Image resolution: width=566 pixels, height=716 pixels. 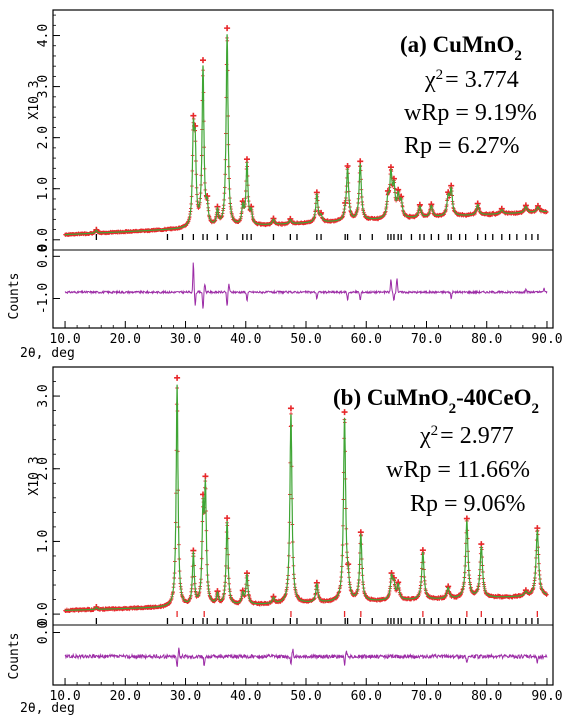 I want to click on panel-b-rp: Rp = 9.06%, so click(x=468, y=504).